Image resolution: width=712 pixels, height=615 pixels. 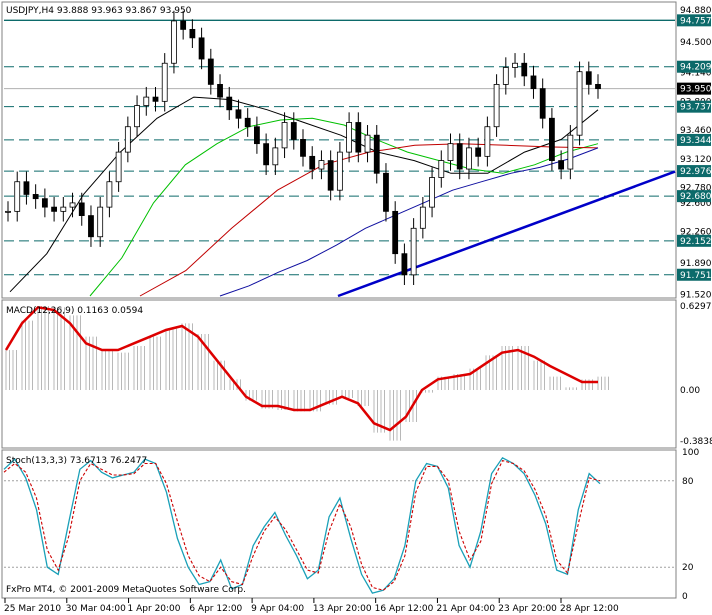 I want to click on current-price-label: 93.950, so click(x=696, y=90).